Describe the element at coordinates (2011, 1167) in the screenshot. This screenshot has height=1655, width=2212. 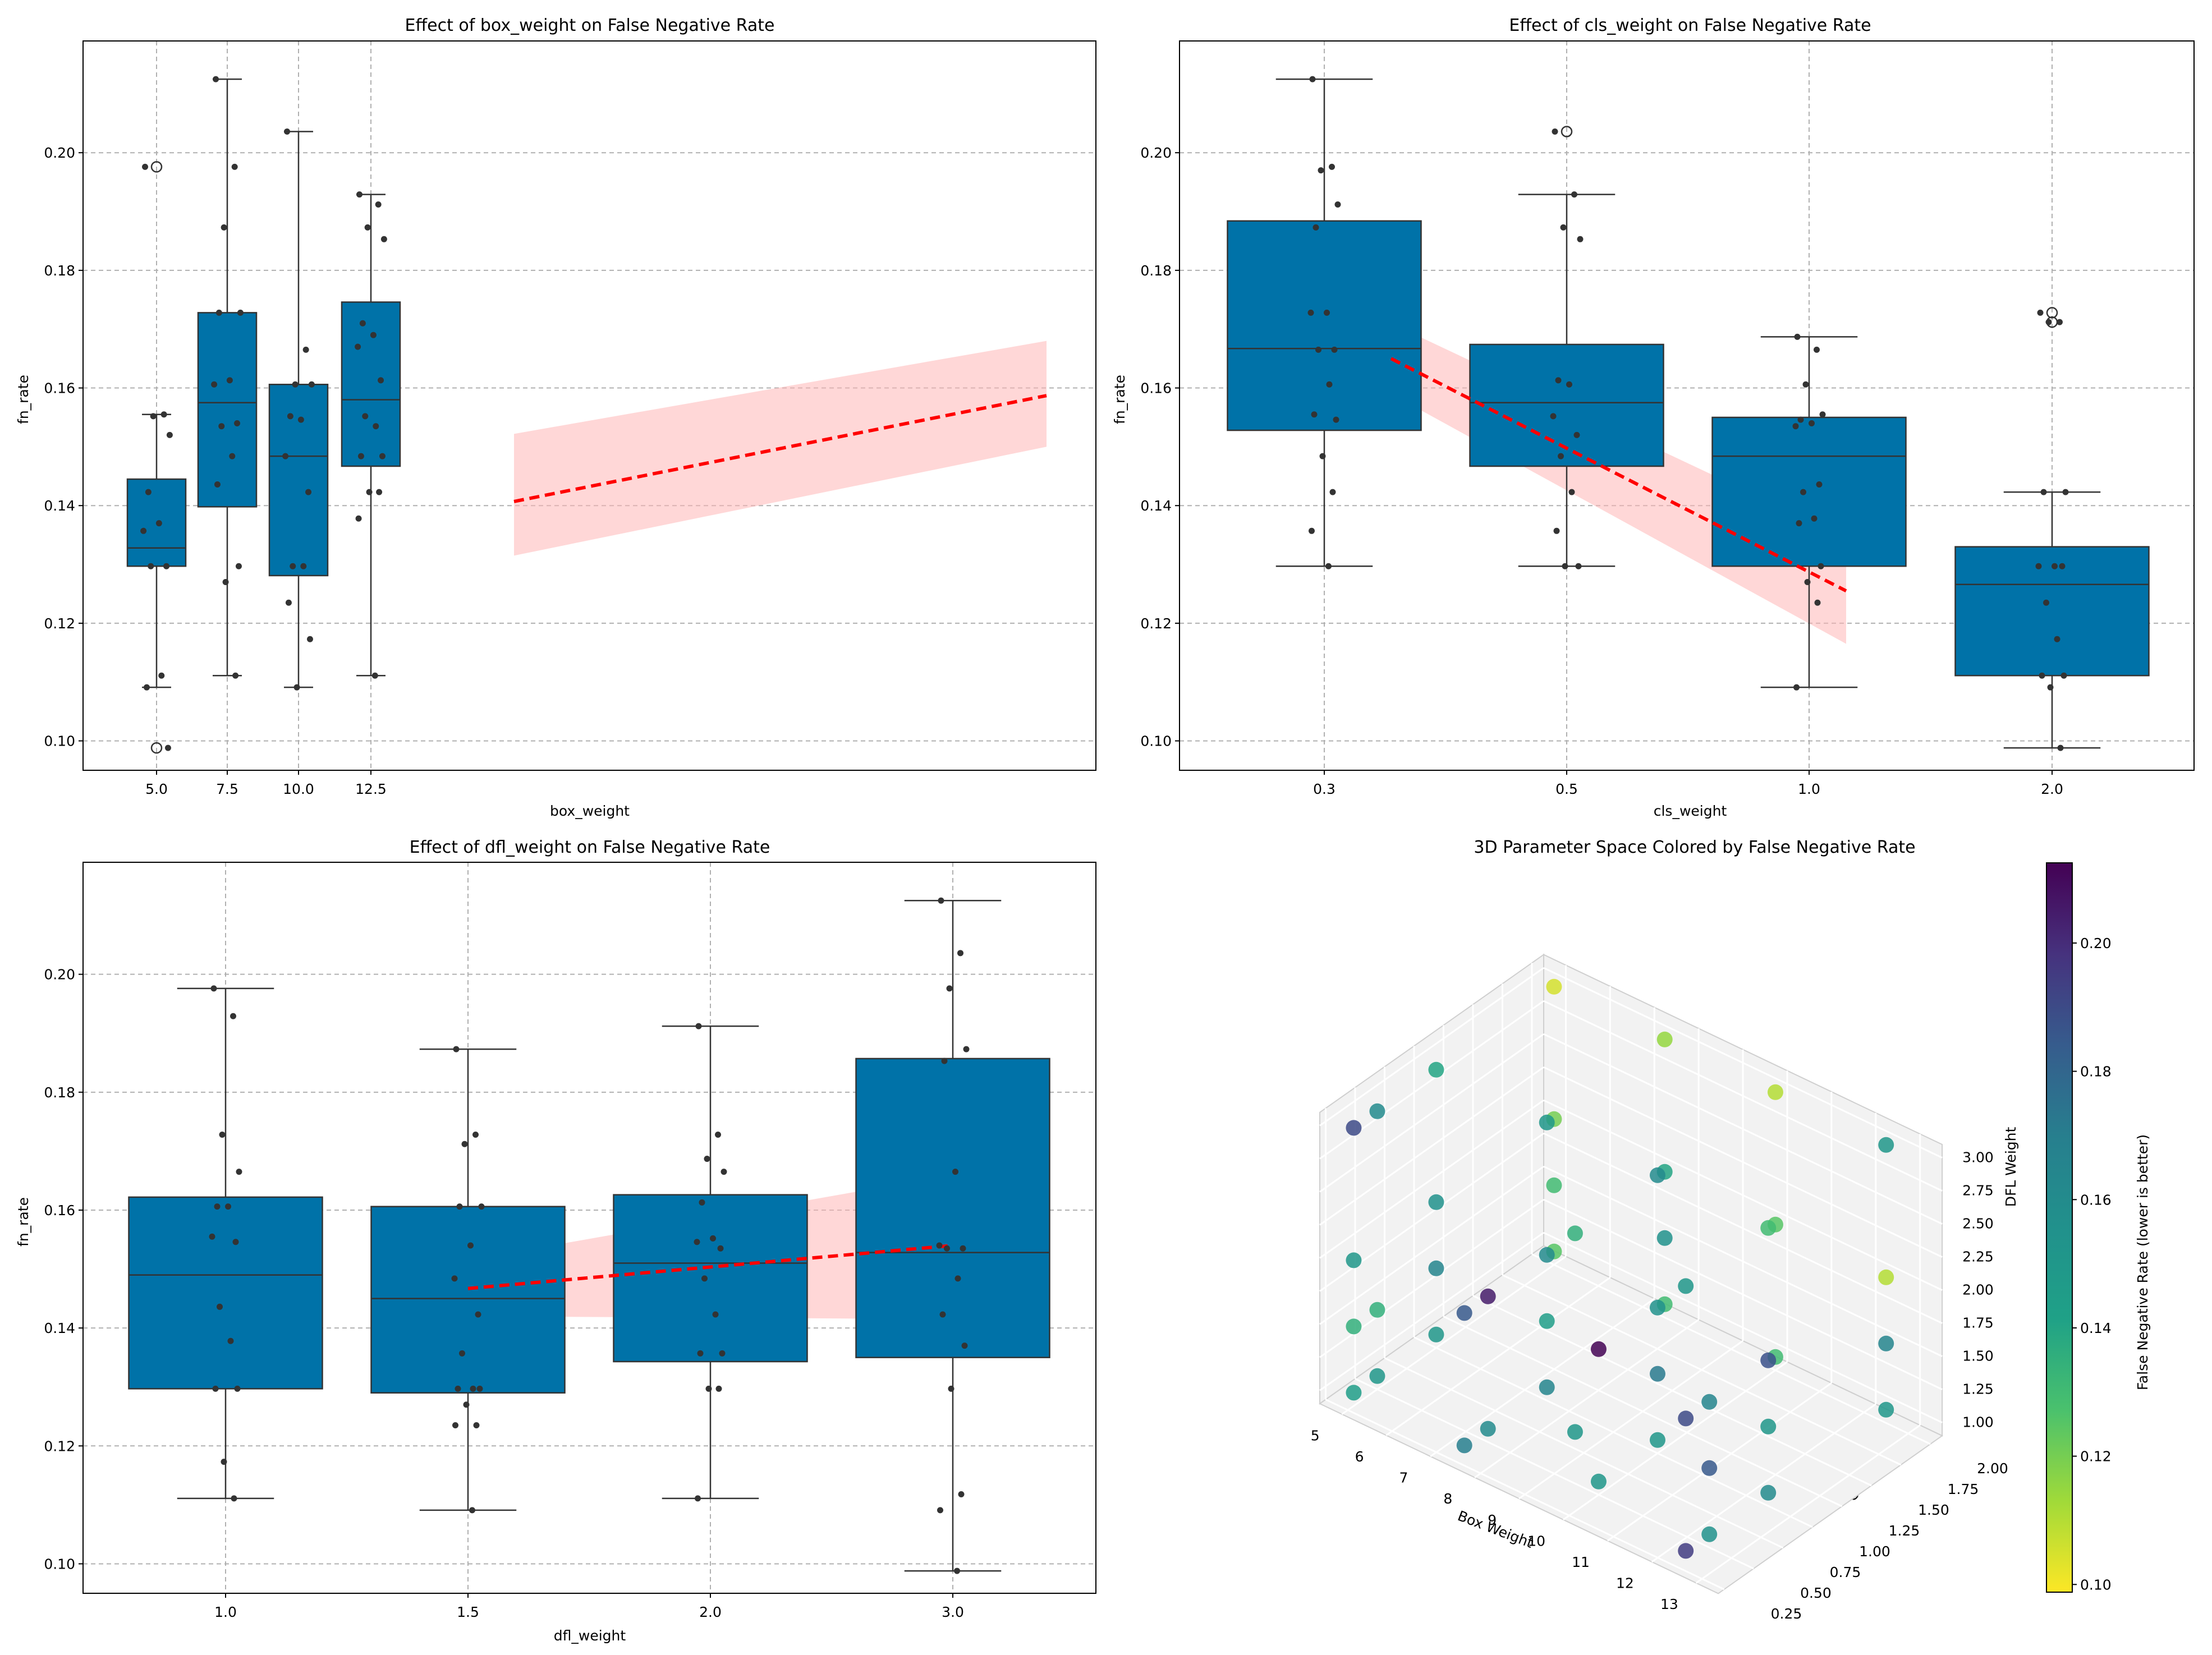
I see `dfl-weight-axis-label: DFL Weight` at that location.